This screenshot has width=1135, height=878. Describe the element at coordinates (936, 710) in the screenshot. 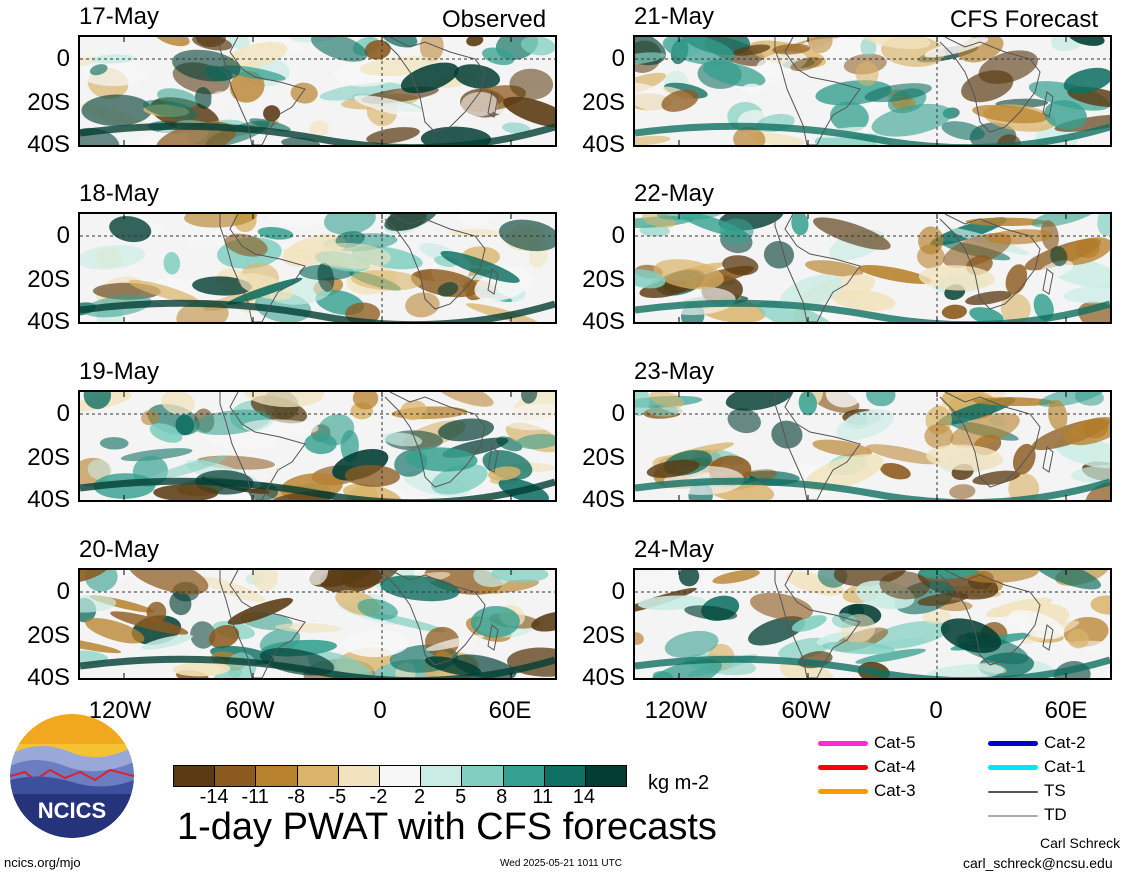

I see `lon-label: 0` at that location.